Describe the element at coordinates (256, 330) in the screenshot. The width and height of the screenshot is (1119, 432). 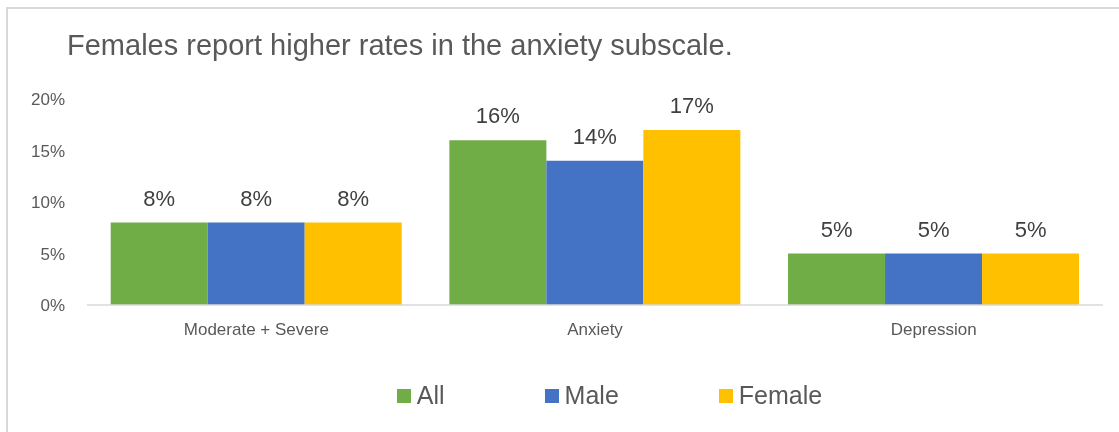
I see `x-tick-label: Moderate + Severe` at that location.